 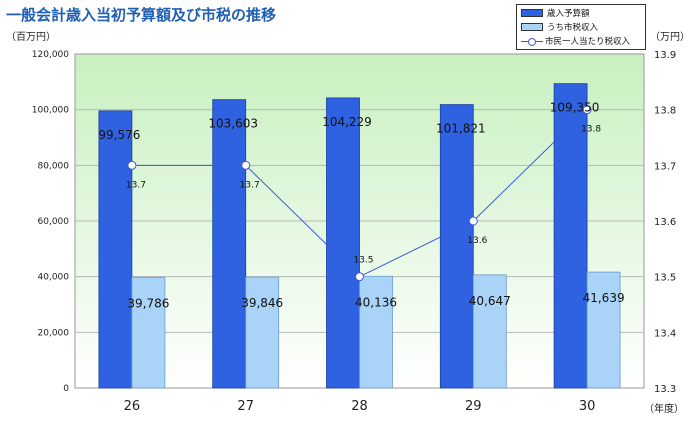 I want to click on data-label-tax: 40,136, so click(x=376, y=302).